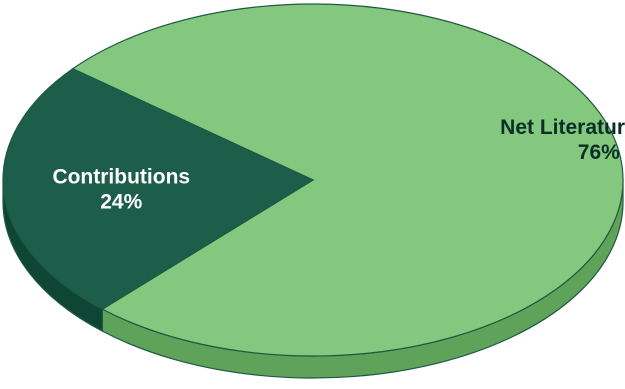  What do you see at coordinates (121, 177) in the screenshot?
I see `slice-label-contributions: Contributions` at bounding box center [121, 177].